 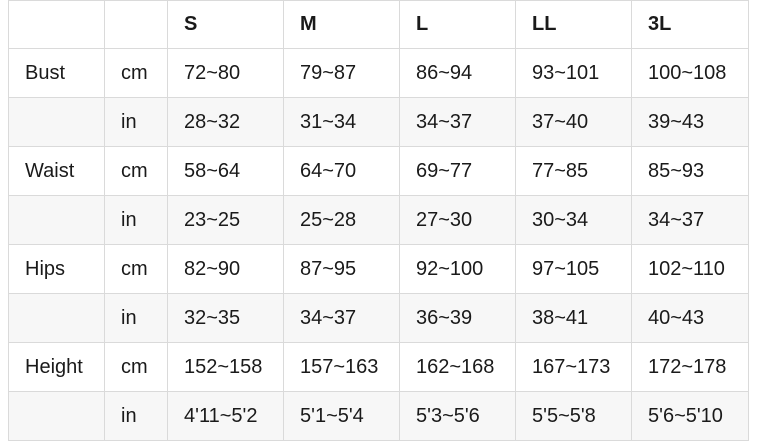 I want to click on size-value: 97~105, so click(x=573, y=269).